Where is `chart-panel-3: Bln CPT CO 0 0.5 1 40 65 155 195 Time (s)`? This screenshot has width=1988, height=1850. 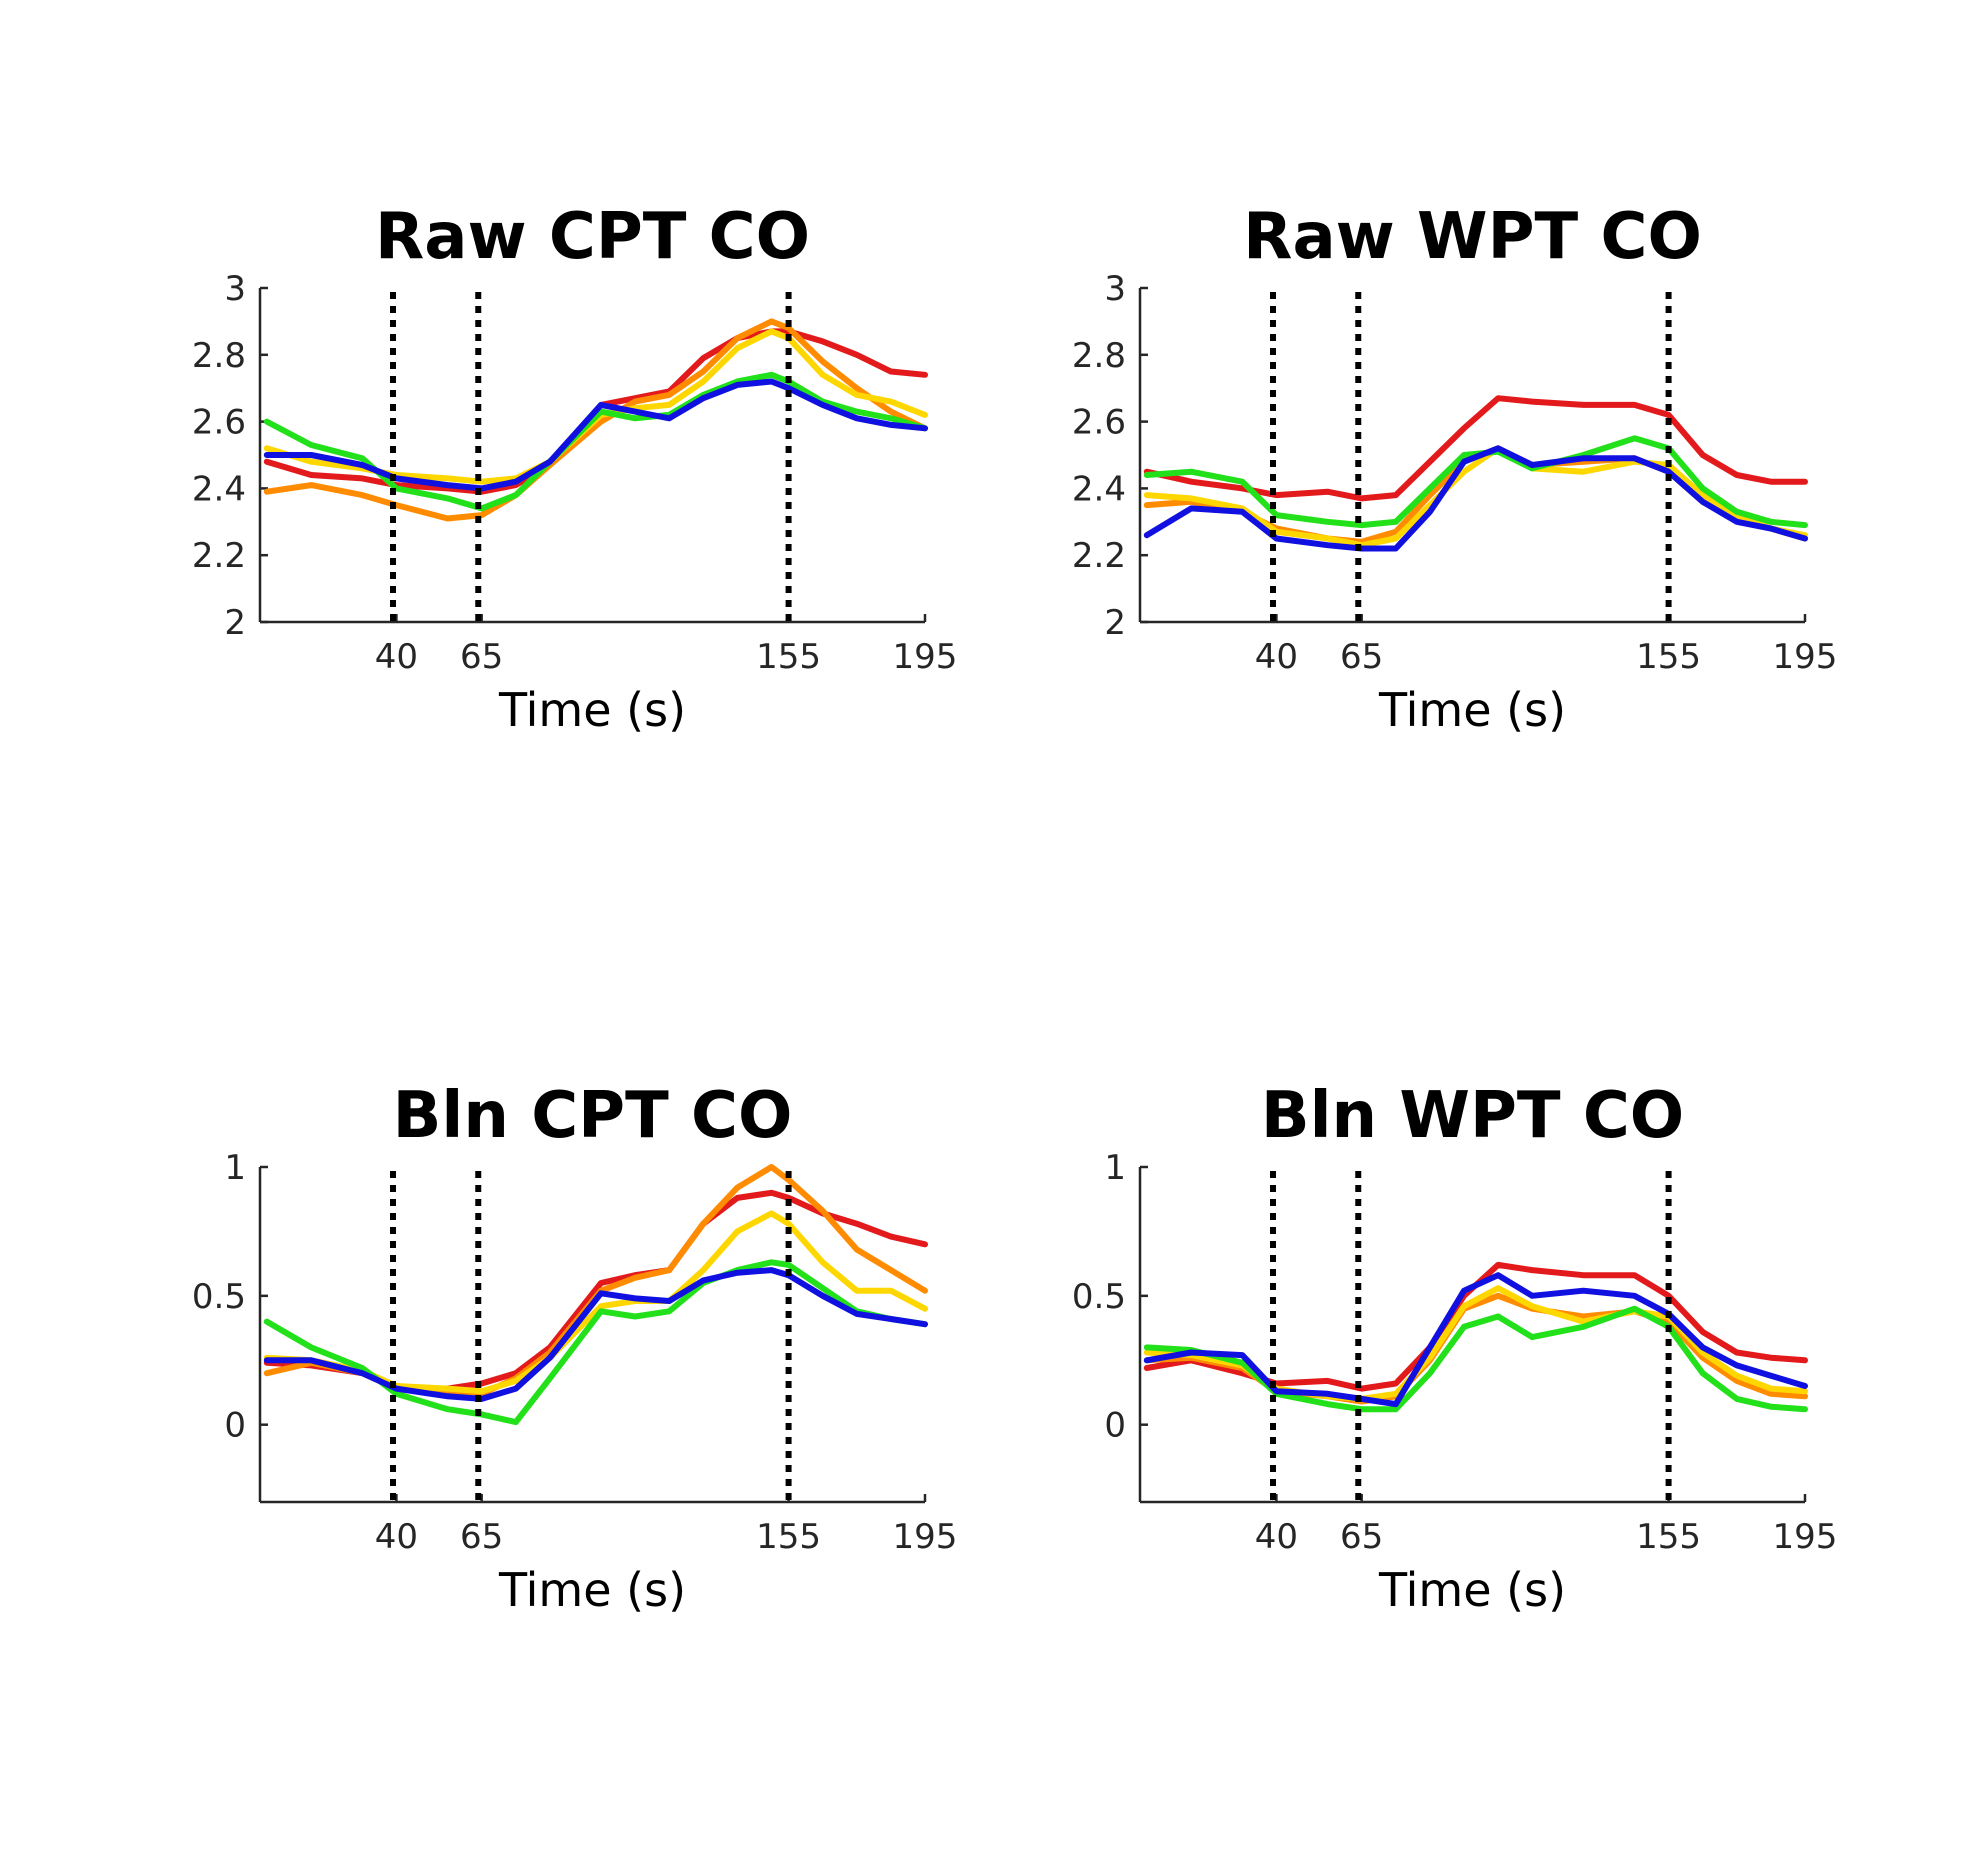 chart-panel-3: Bln CPT CO 0 0.5 1 40 65 155 195 Time (s) is located at coordinates (575, 1348).